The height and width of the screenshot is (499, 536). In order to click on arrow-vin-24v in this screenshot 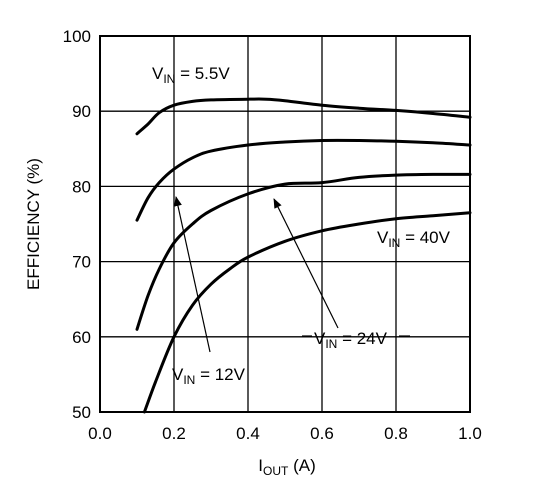, I will do `click(306, 263)`.